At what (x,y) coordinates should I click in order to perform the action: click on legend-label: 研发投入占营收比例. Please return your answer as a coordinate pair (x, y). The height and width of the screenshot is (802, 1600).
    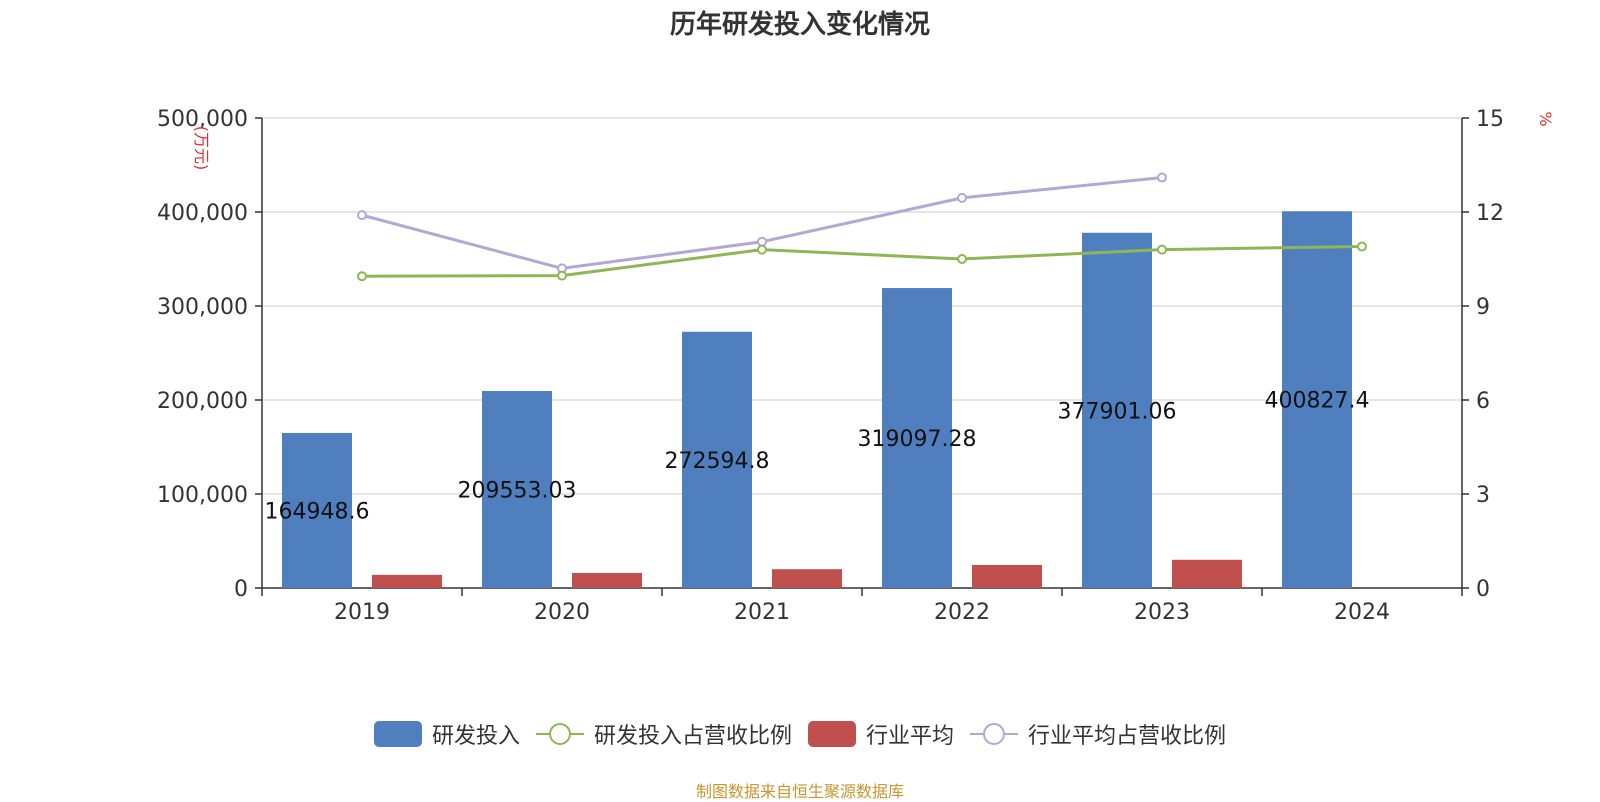
    Looking at the image, I should click on (692, 736).